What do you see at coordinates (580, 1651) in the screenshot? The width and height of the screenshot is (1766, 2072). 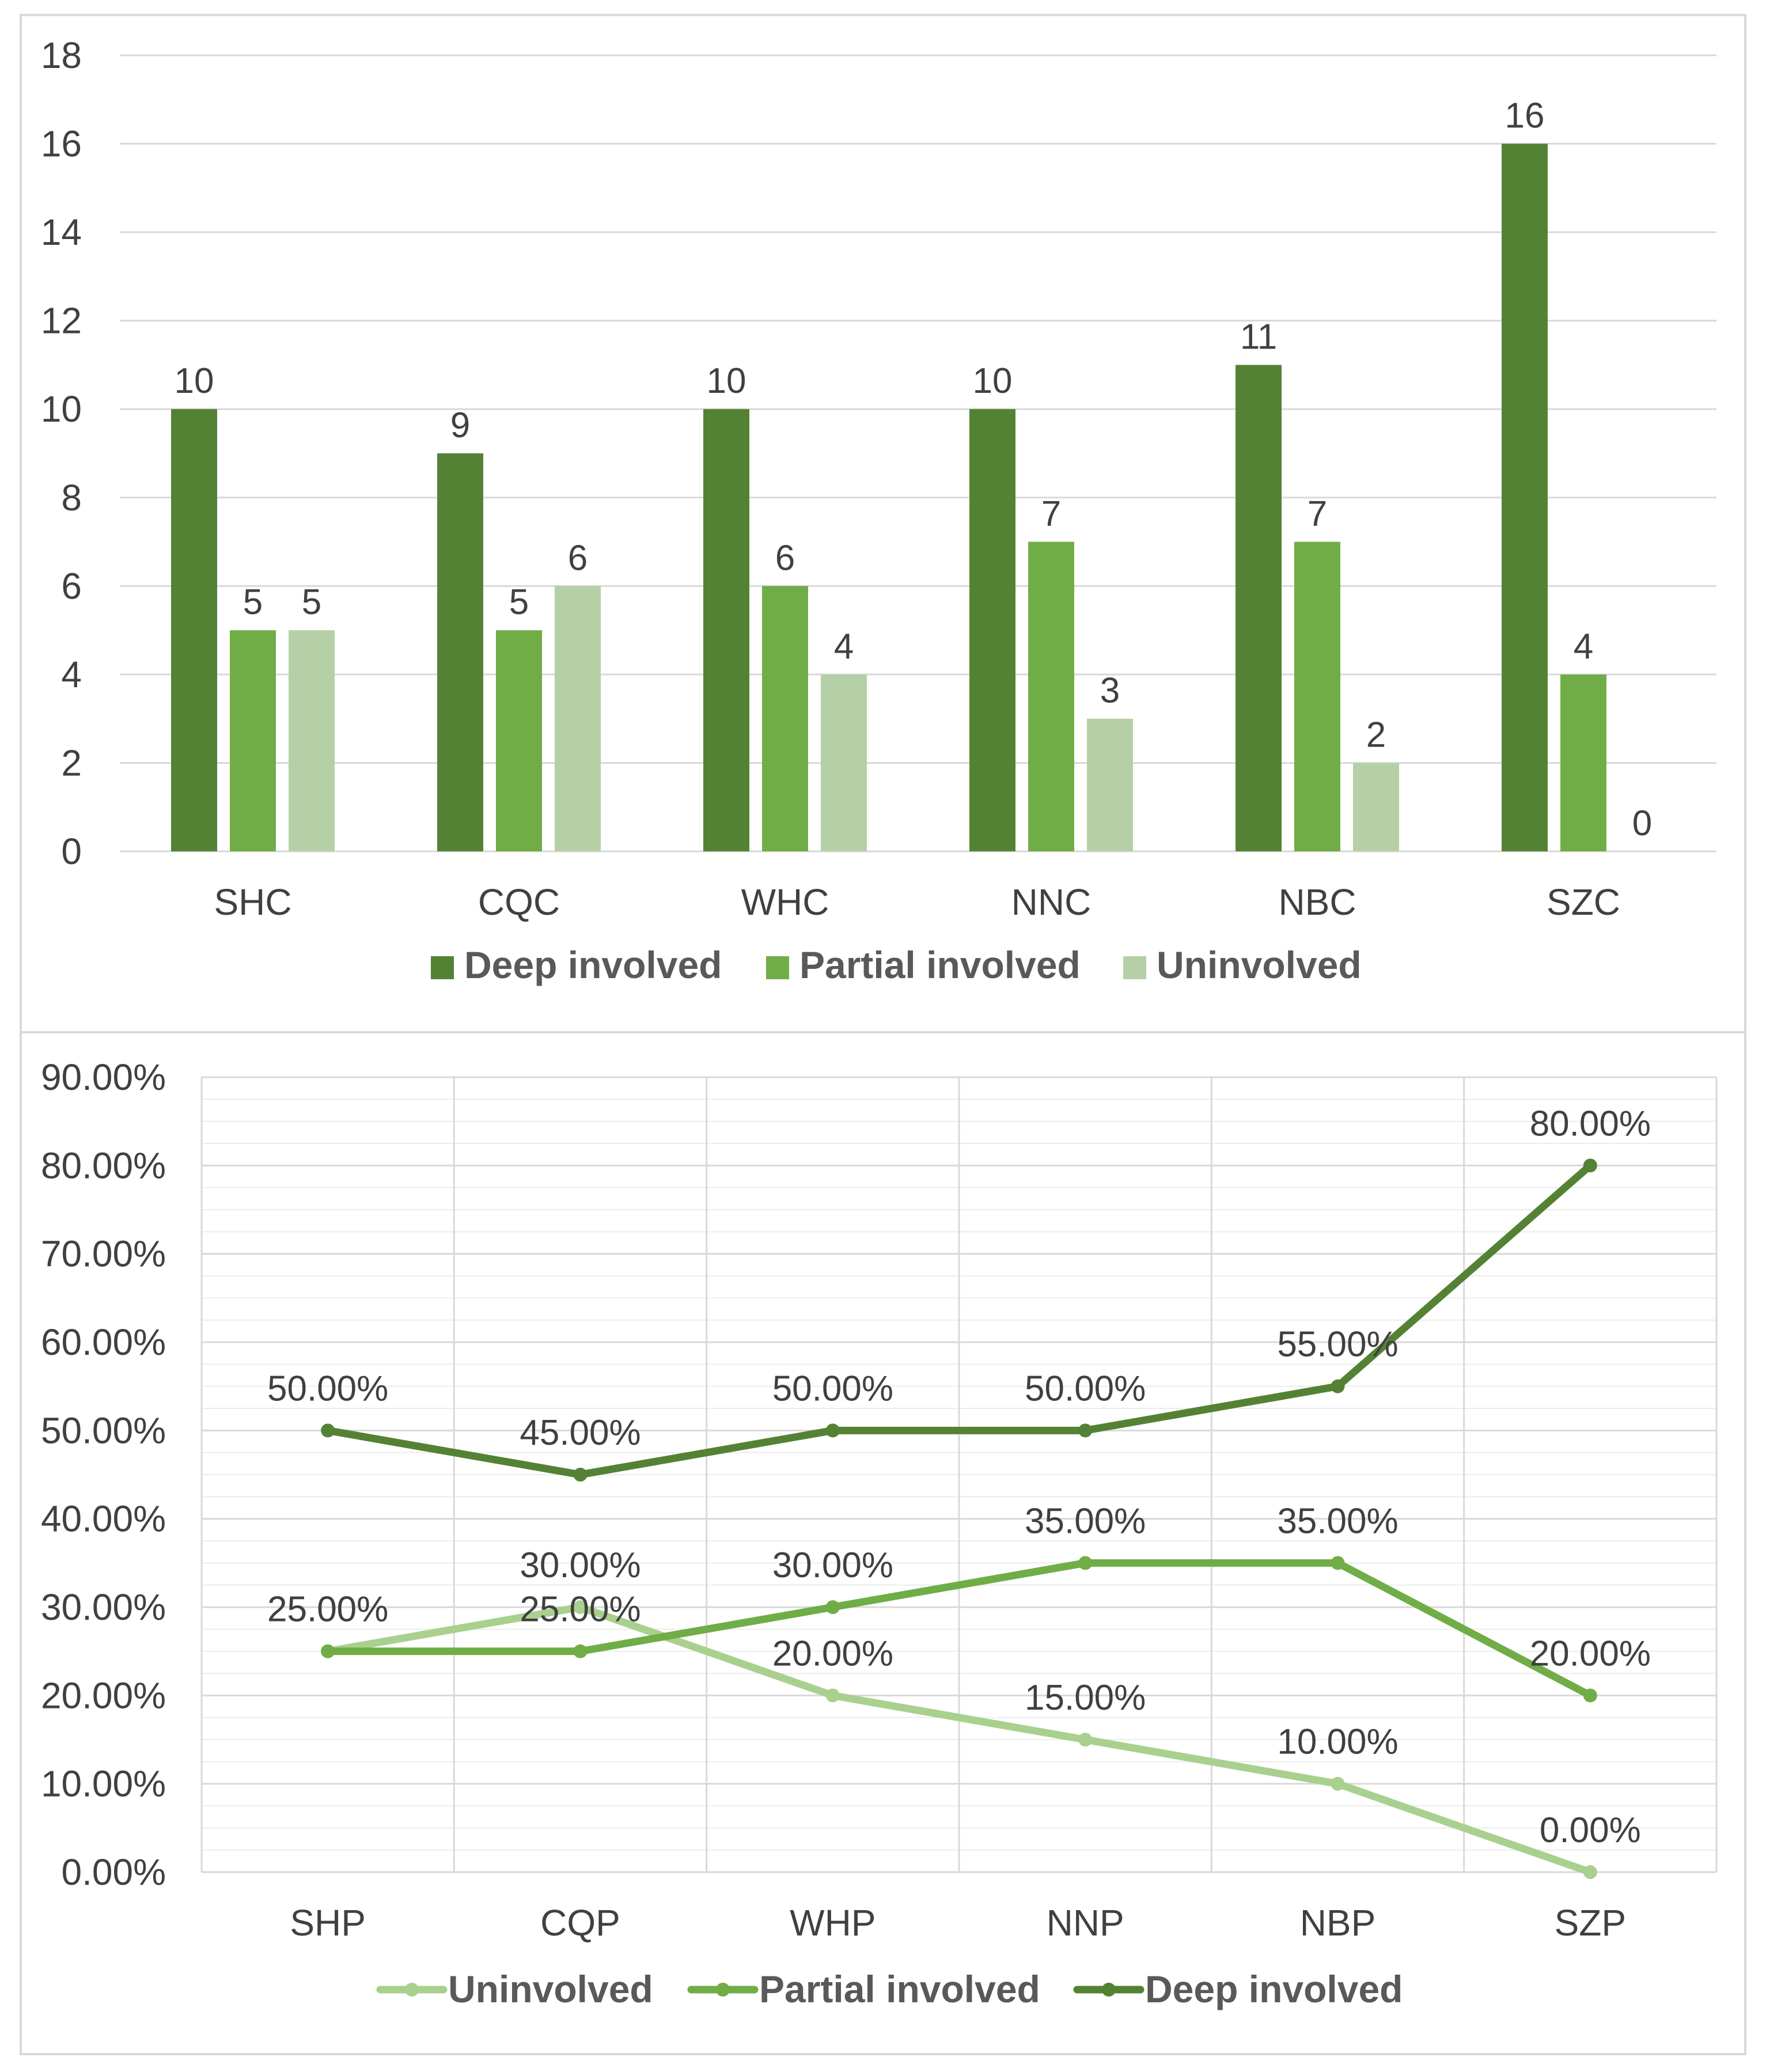 I see `line-point-partial-involved-cqp` at bounding box center [580, 1651].